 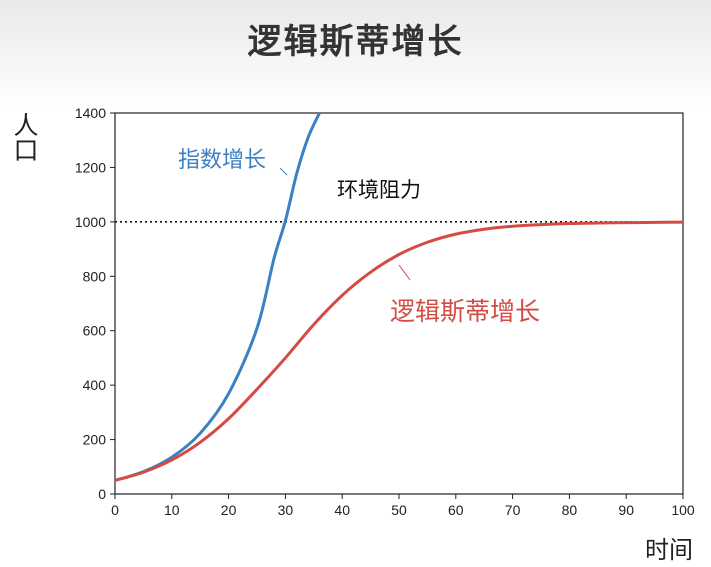 What do you see at coordinates (90, 222) in the screenshot?
I see `y-tick-label: 1000` at bounding box center [90, 222].